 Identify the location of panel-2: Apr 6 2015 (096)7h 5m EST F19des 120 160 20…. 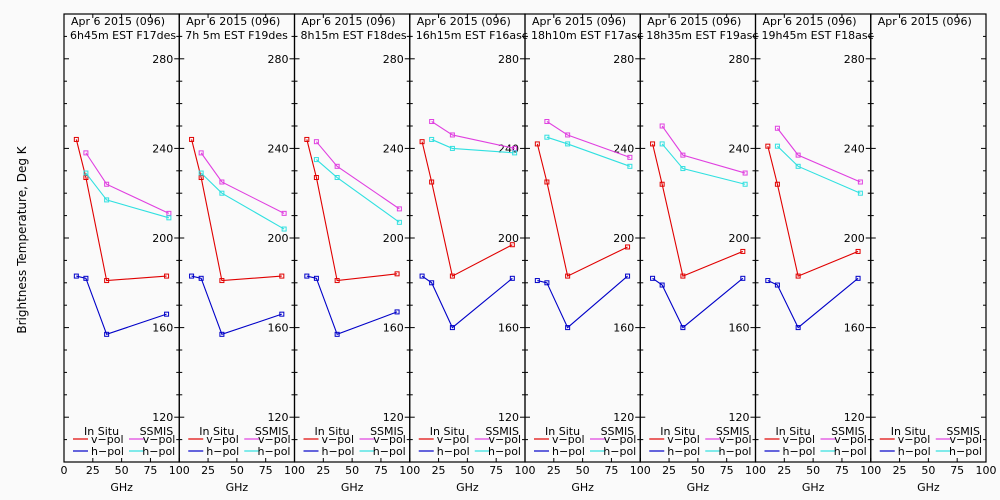
(241, 253).